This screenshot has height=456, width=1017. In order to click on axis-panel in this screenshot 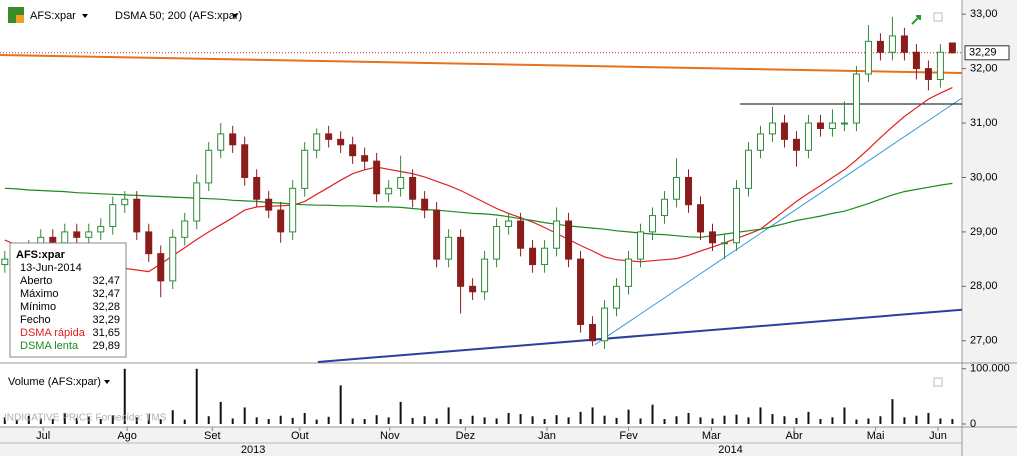, I will do `click(989, 228)`.